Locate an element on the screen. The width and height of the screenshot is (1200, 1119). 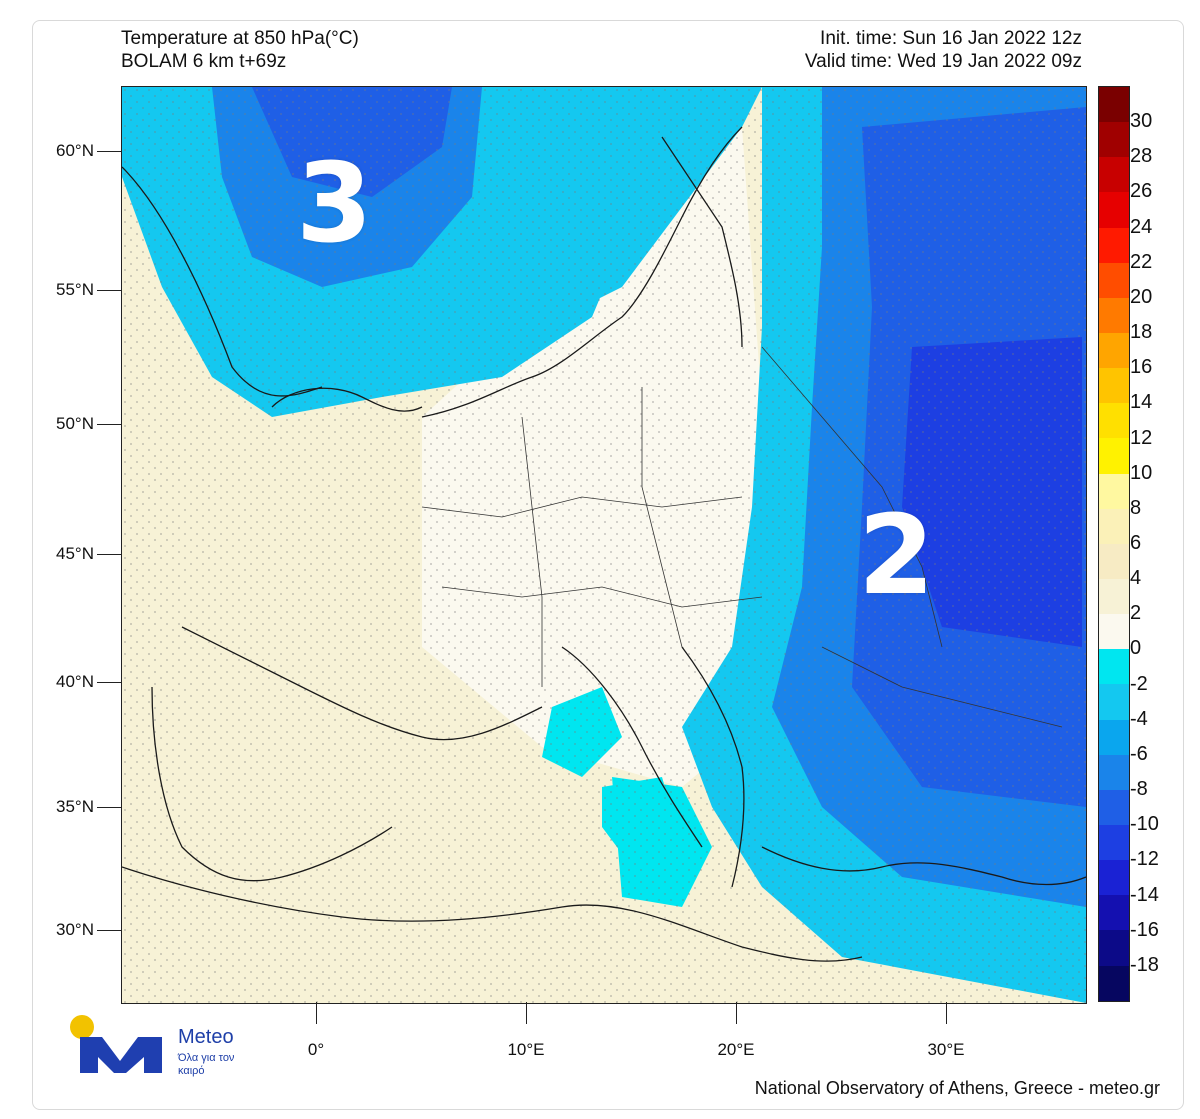
m-logo-mark is located at coordinates (121, 1055).